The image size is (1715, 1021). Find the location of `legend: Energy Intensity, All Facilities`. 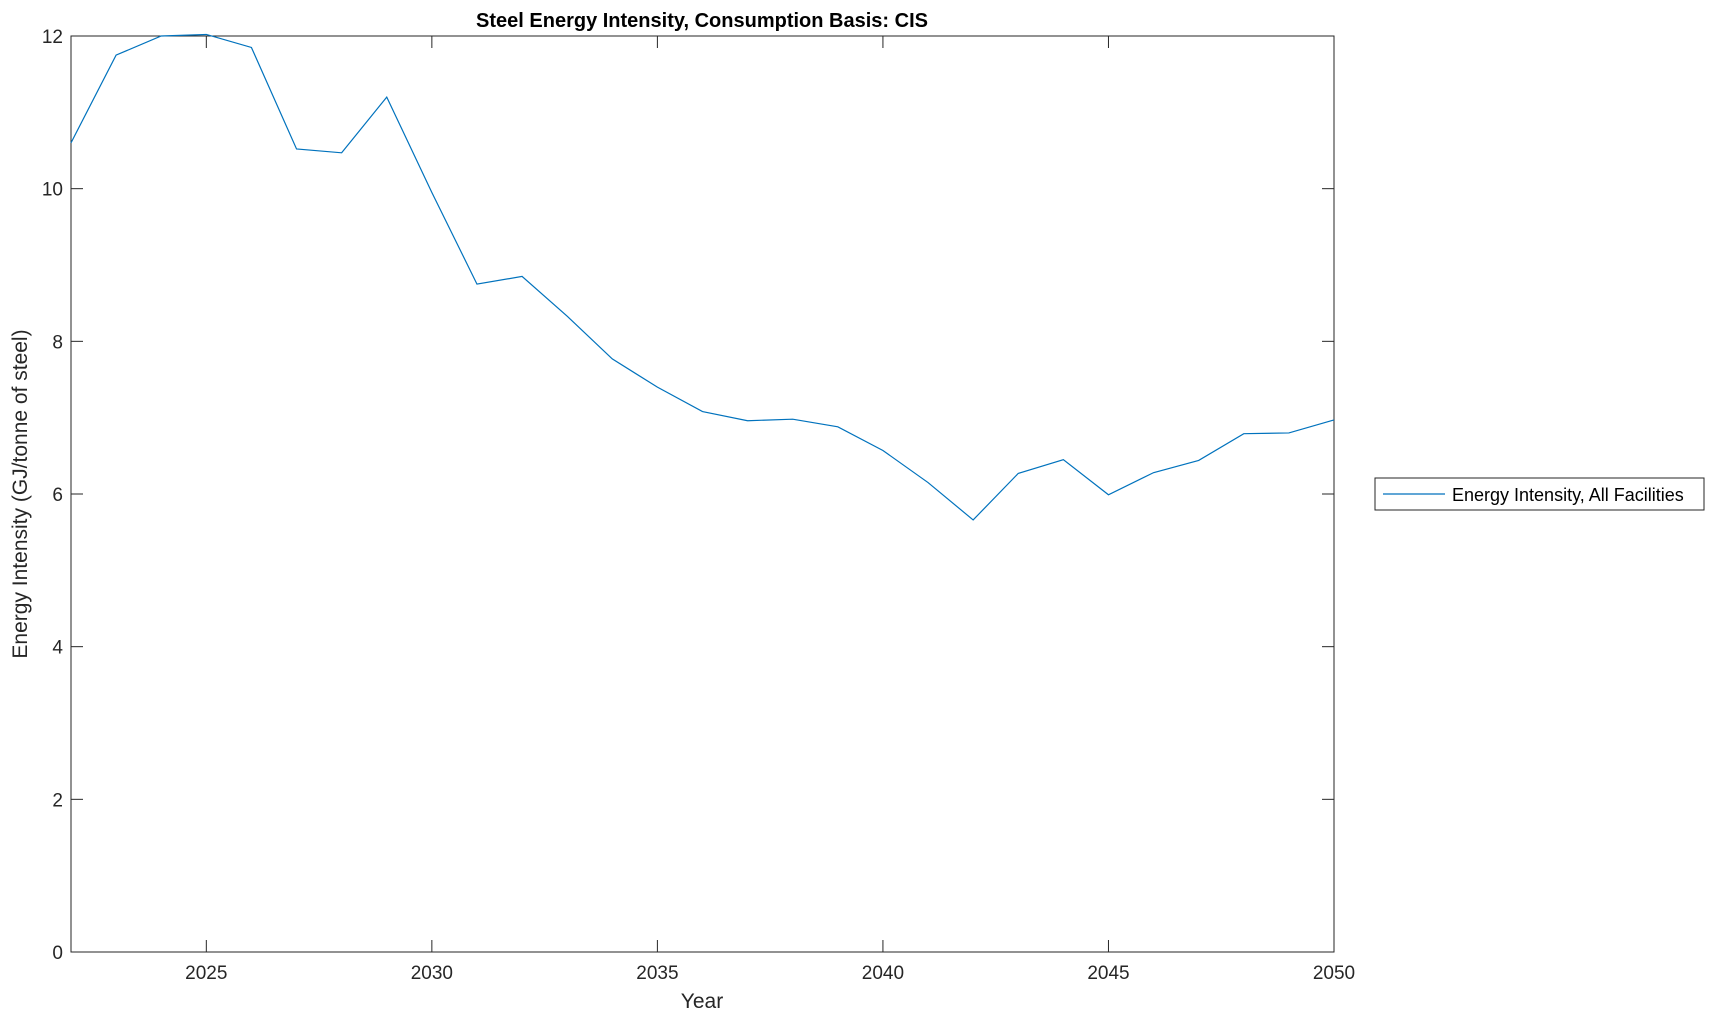

legend: Energy Intensity, All Facilities is located at coordinates (1539, 494).